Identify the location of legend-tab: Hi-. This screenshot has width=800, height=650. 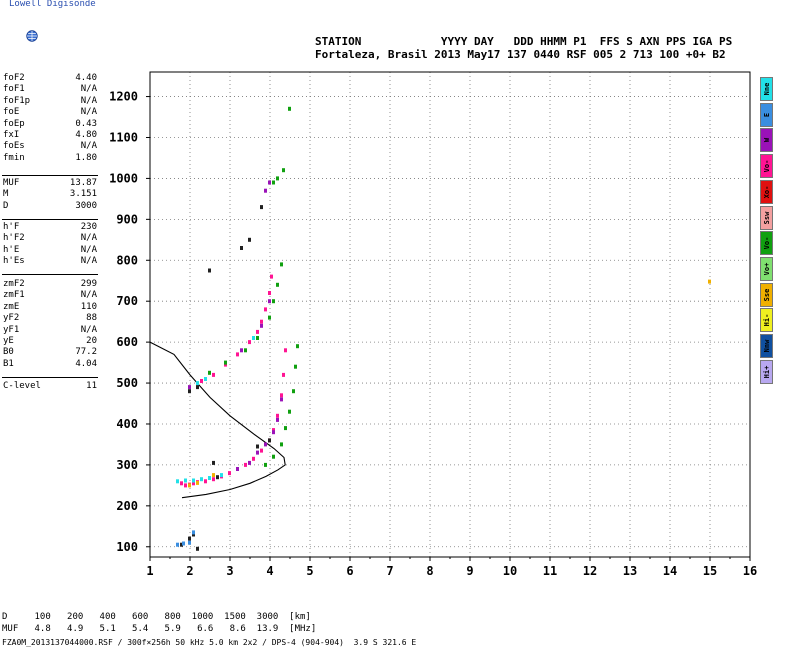
(766, 320).